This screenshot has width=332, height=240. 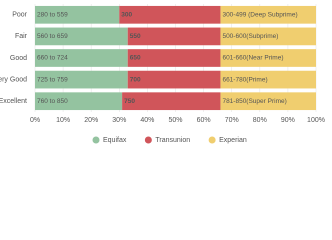 What do you see at coordinates (260, 120) in the screenshot?
I see `x-tick-label: 80%` at bounding box center [260, 120].